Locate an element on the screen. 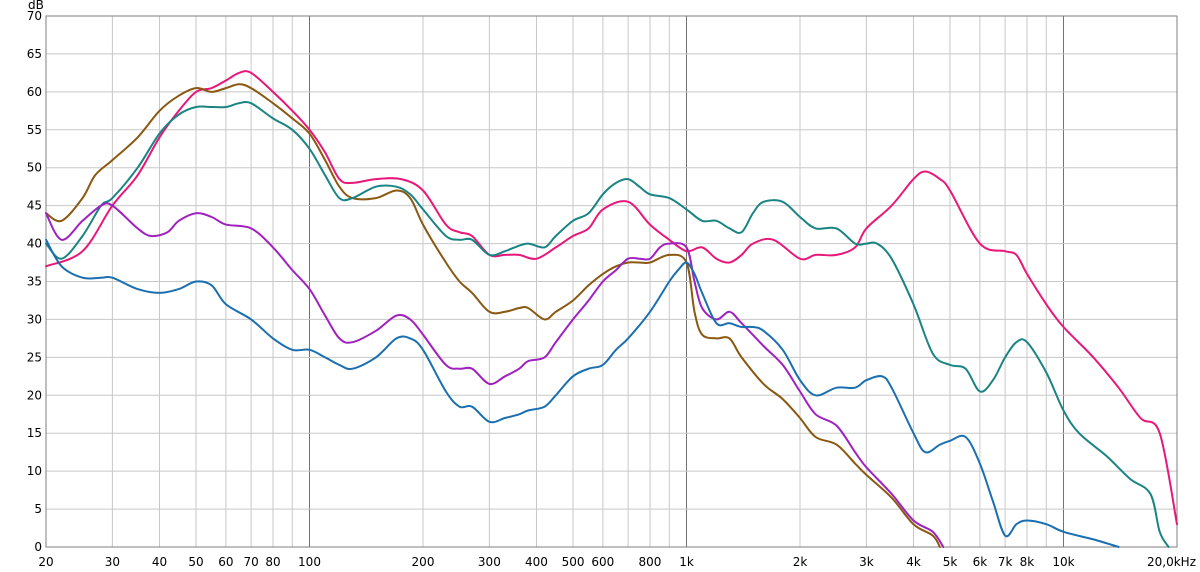 The height and width of the screenshot is (572, 1200). x-tick-label: 800 is located at coordinates (650, 561).